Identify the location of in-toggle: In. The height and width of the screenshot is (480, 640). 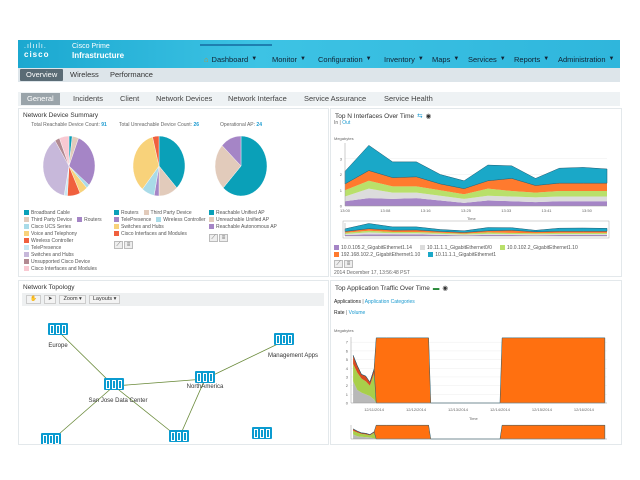
(336, 123).